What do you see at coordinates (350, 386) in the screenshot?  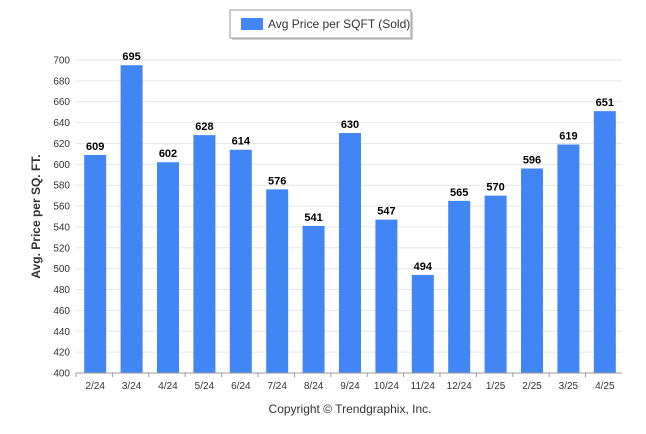 I see `x-tick-label: 9/24` at bounding box center [350, 386].